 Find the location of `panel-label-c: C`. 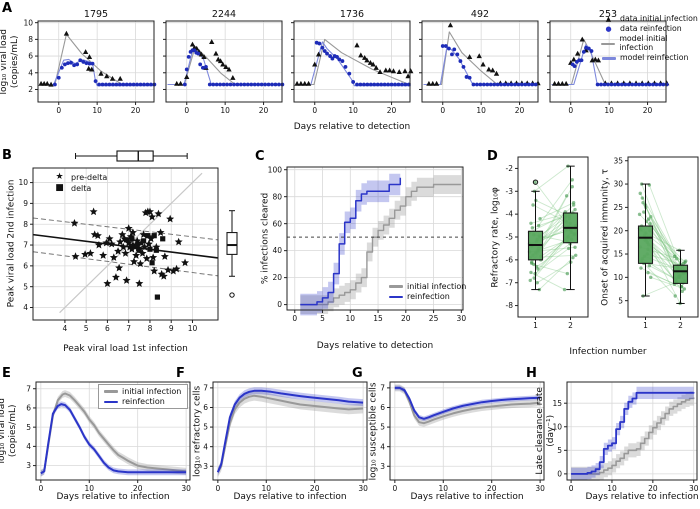

panel-label-c: C is located at coordinates (260, 156).